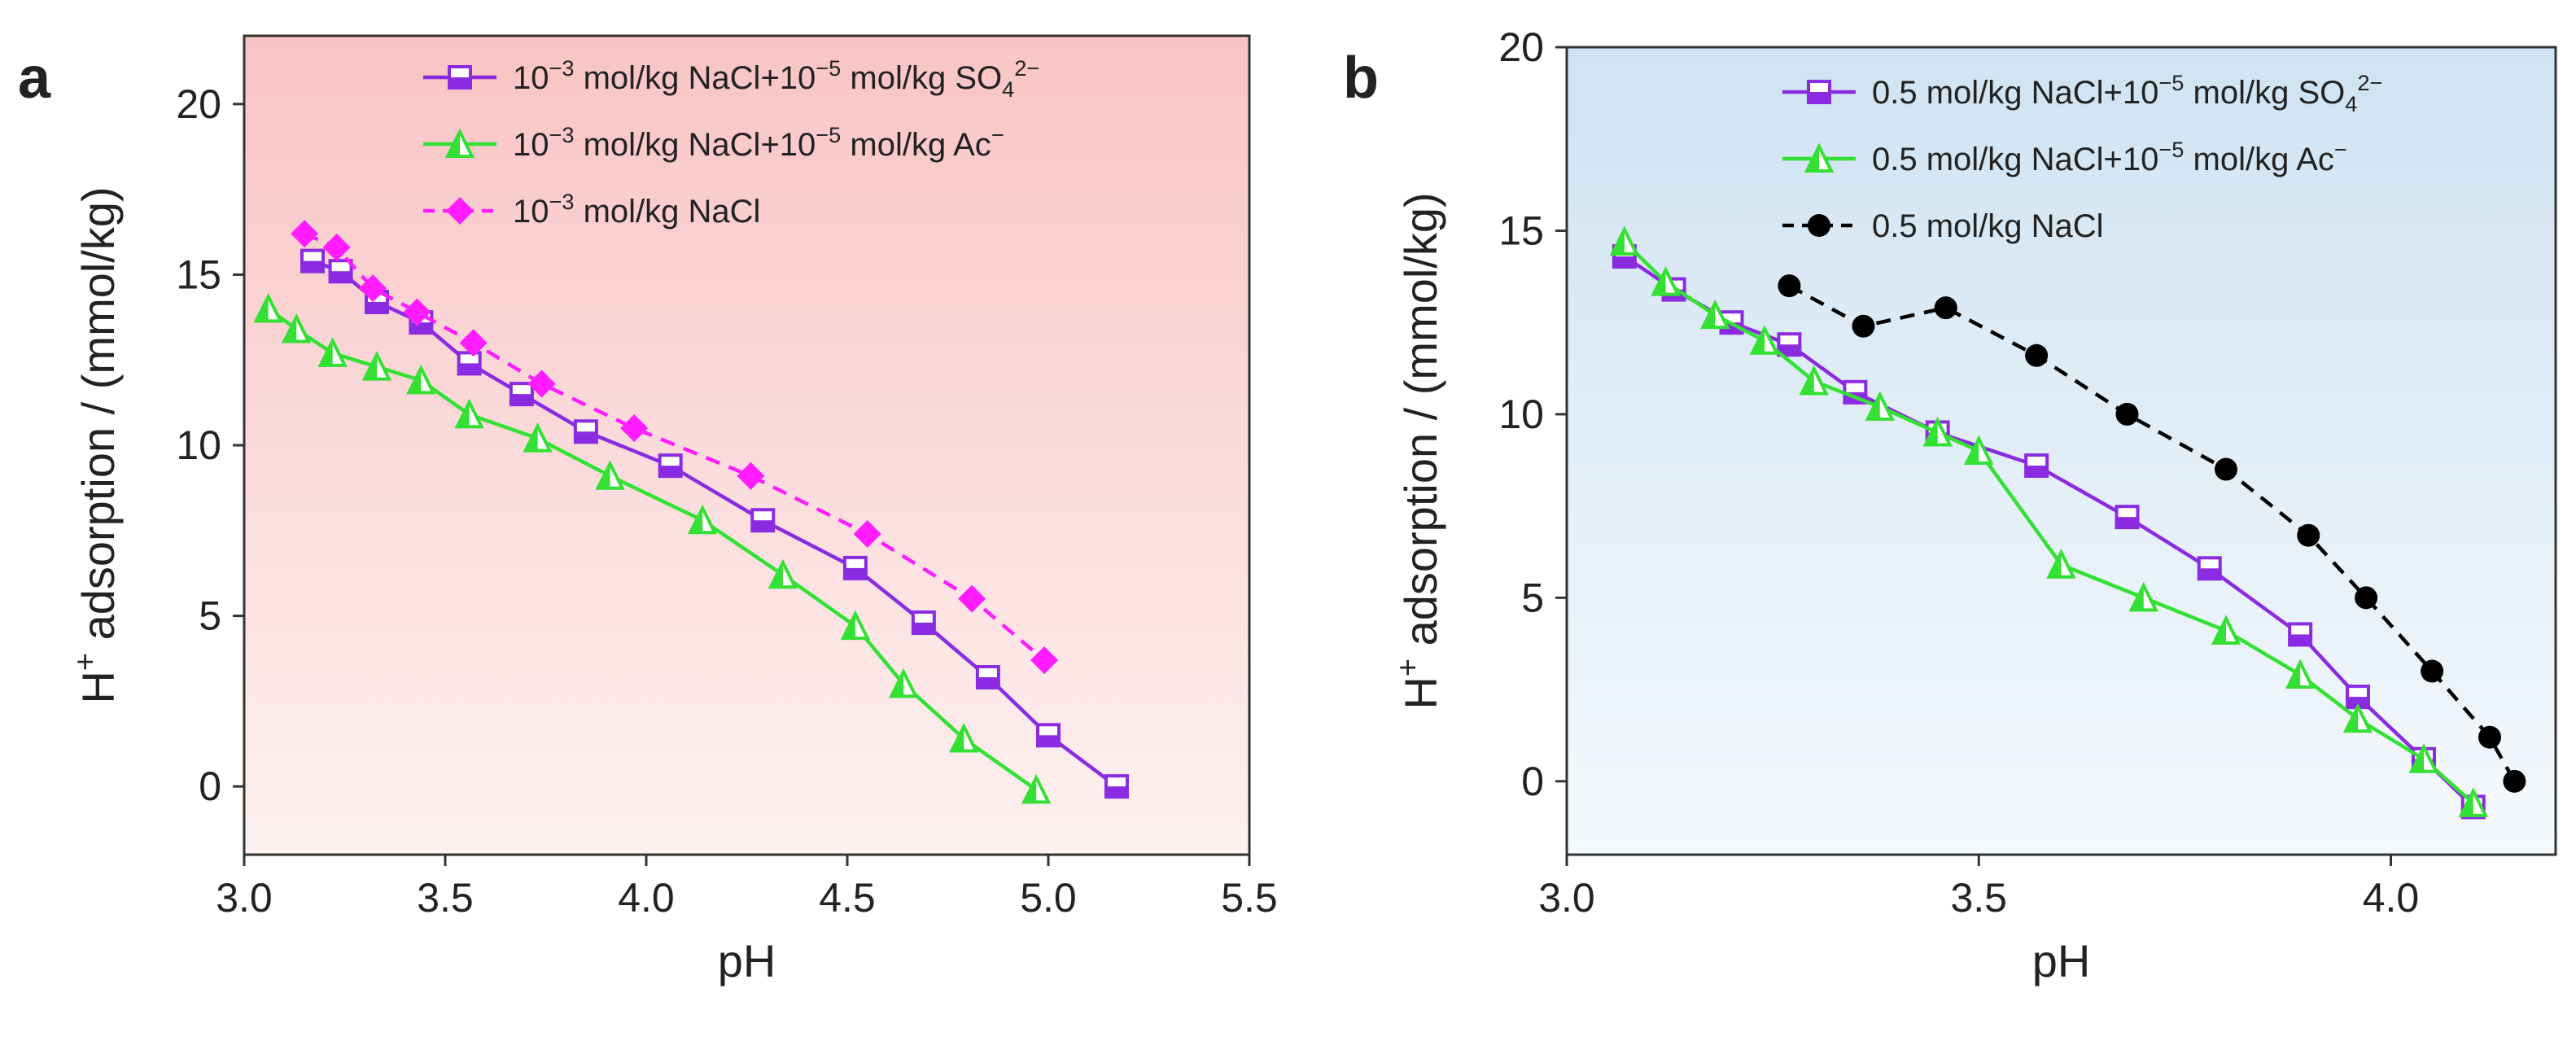  Describe the element at coordinates (244, 898) in the screenshot. I see `x-tick-label: 3.0` at that location.